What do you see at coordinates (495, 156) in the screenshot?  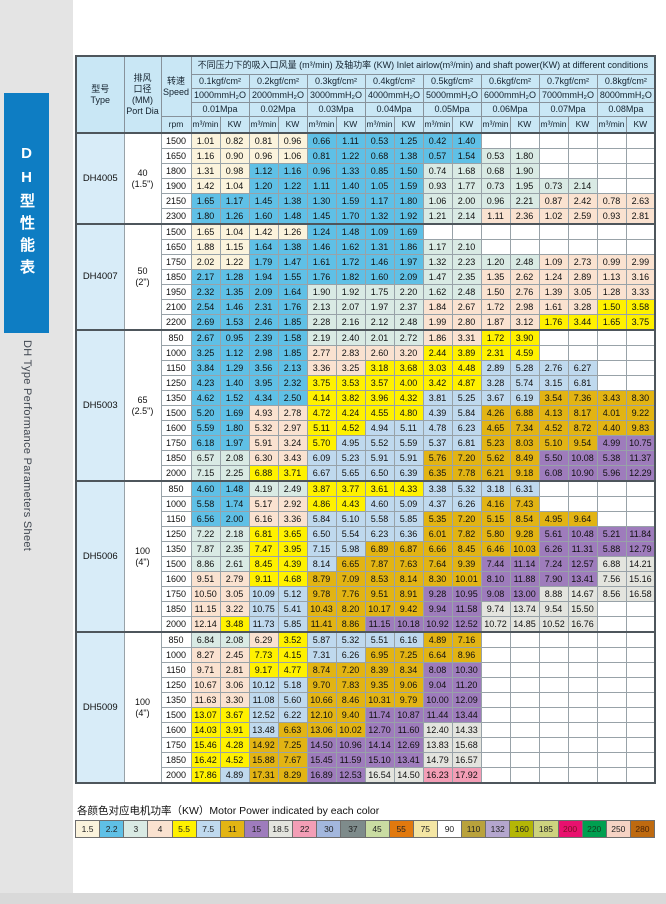 I see `data-cell: 0.53` at bounding box center [495, 156].